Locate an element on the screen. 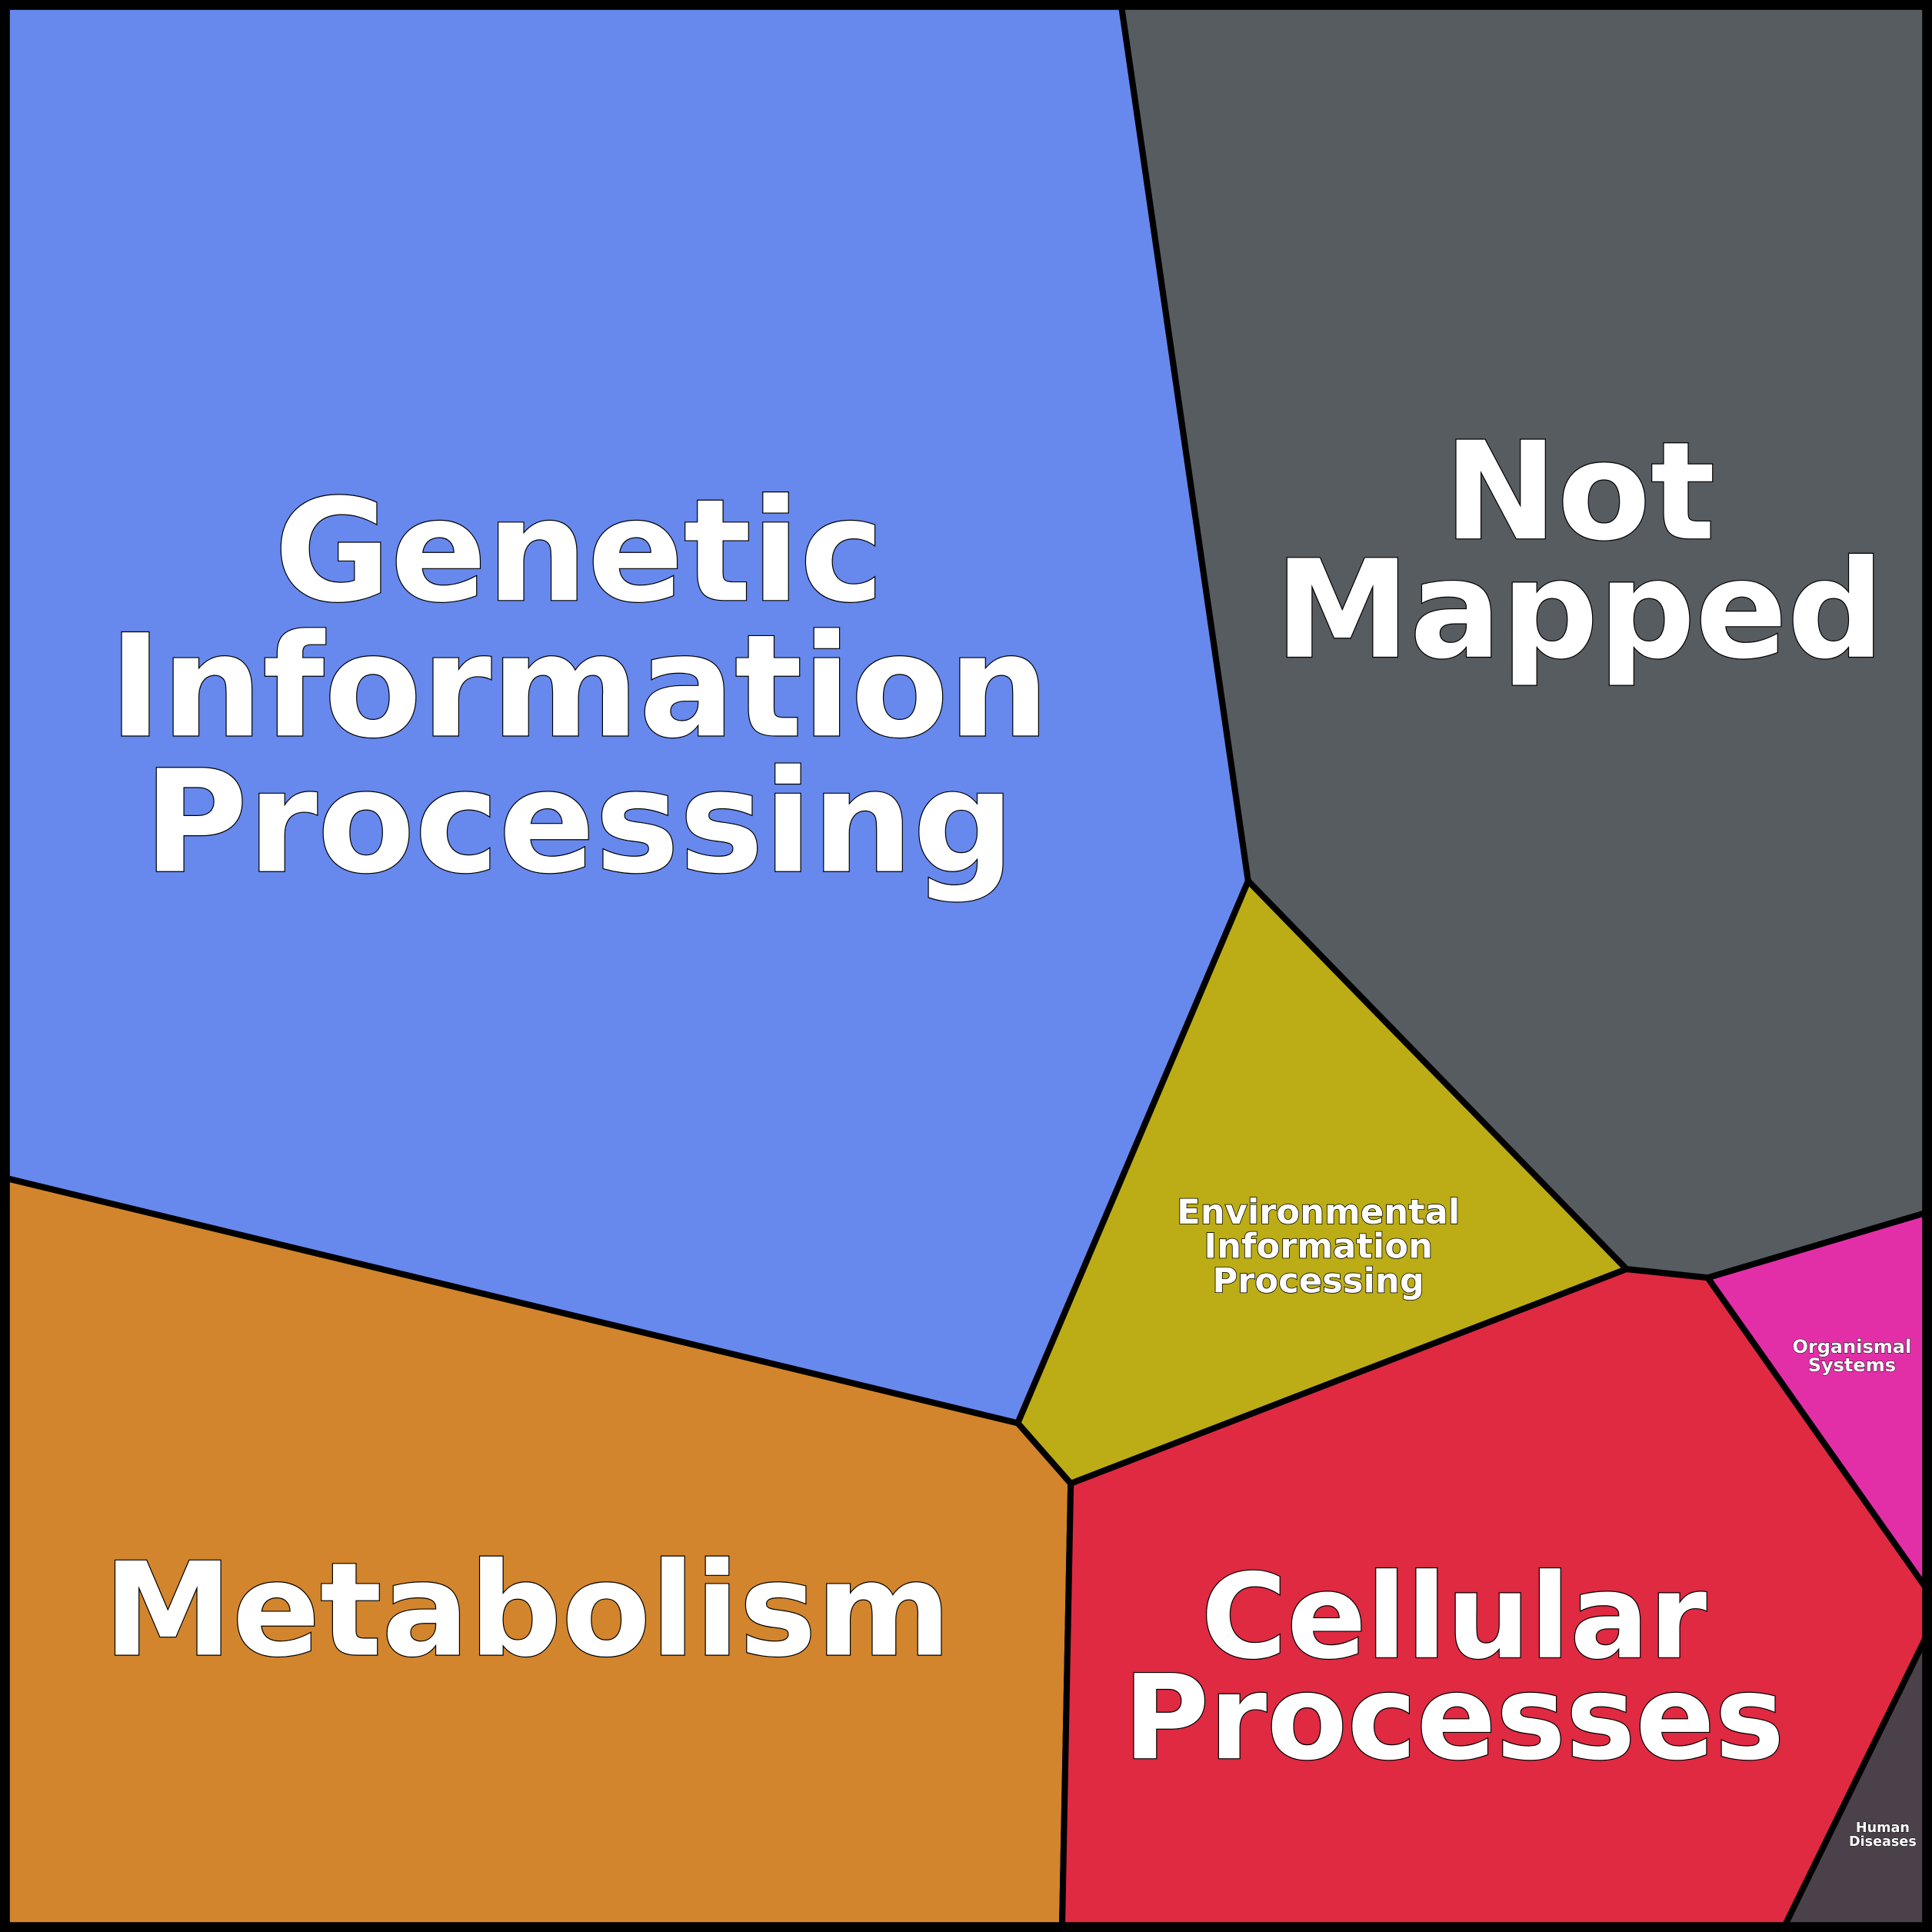  region-label: Mapped is located at coordinates (1579, 610).